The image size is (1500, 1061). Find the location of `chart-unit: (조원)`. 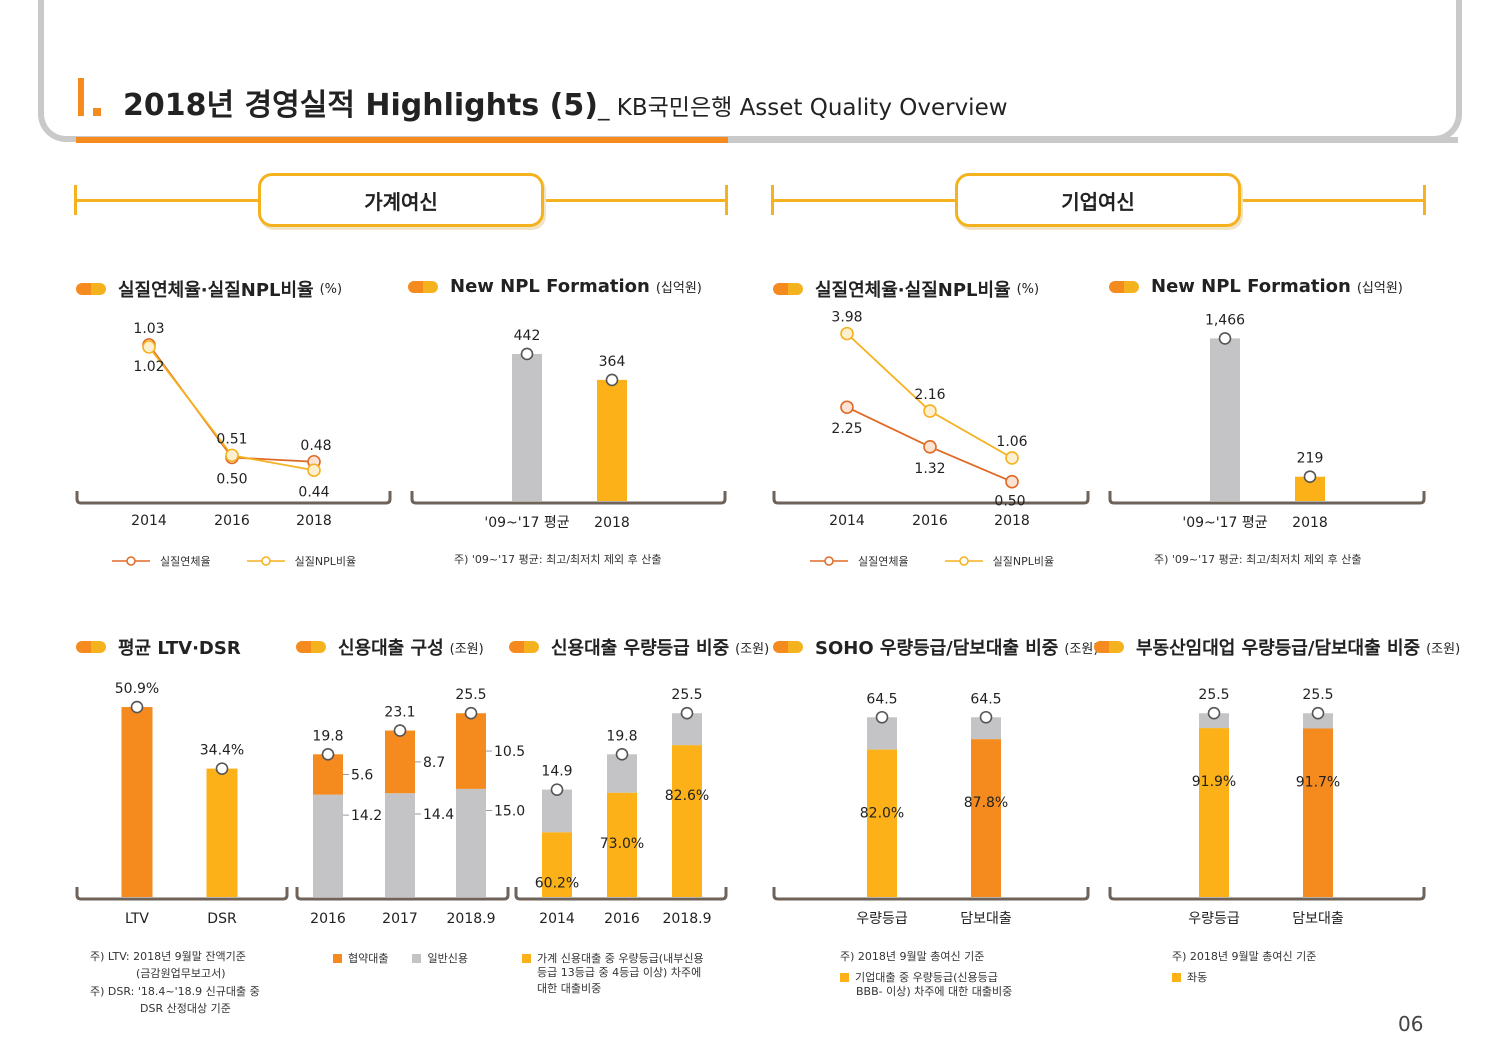

chart-unit: (조원) is located at coordinates (752, 649).